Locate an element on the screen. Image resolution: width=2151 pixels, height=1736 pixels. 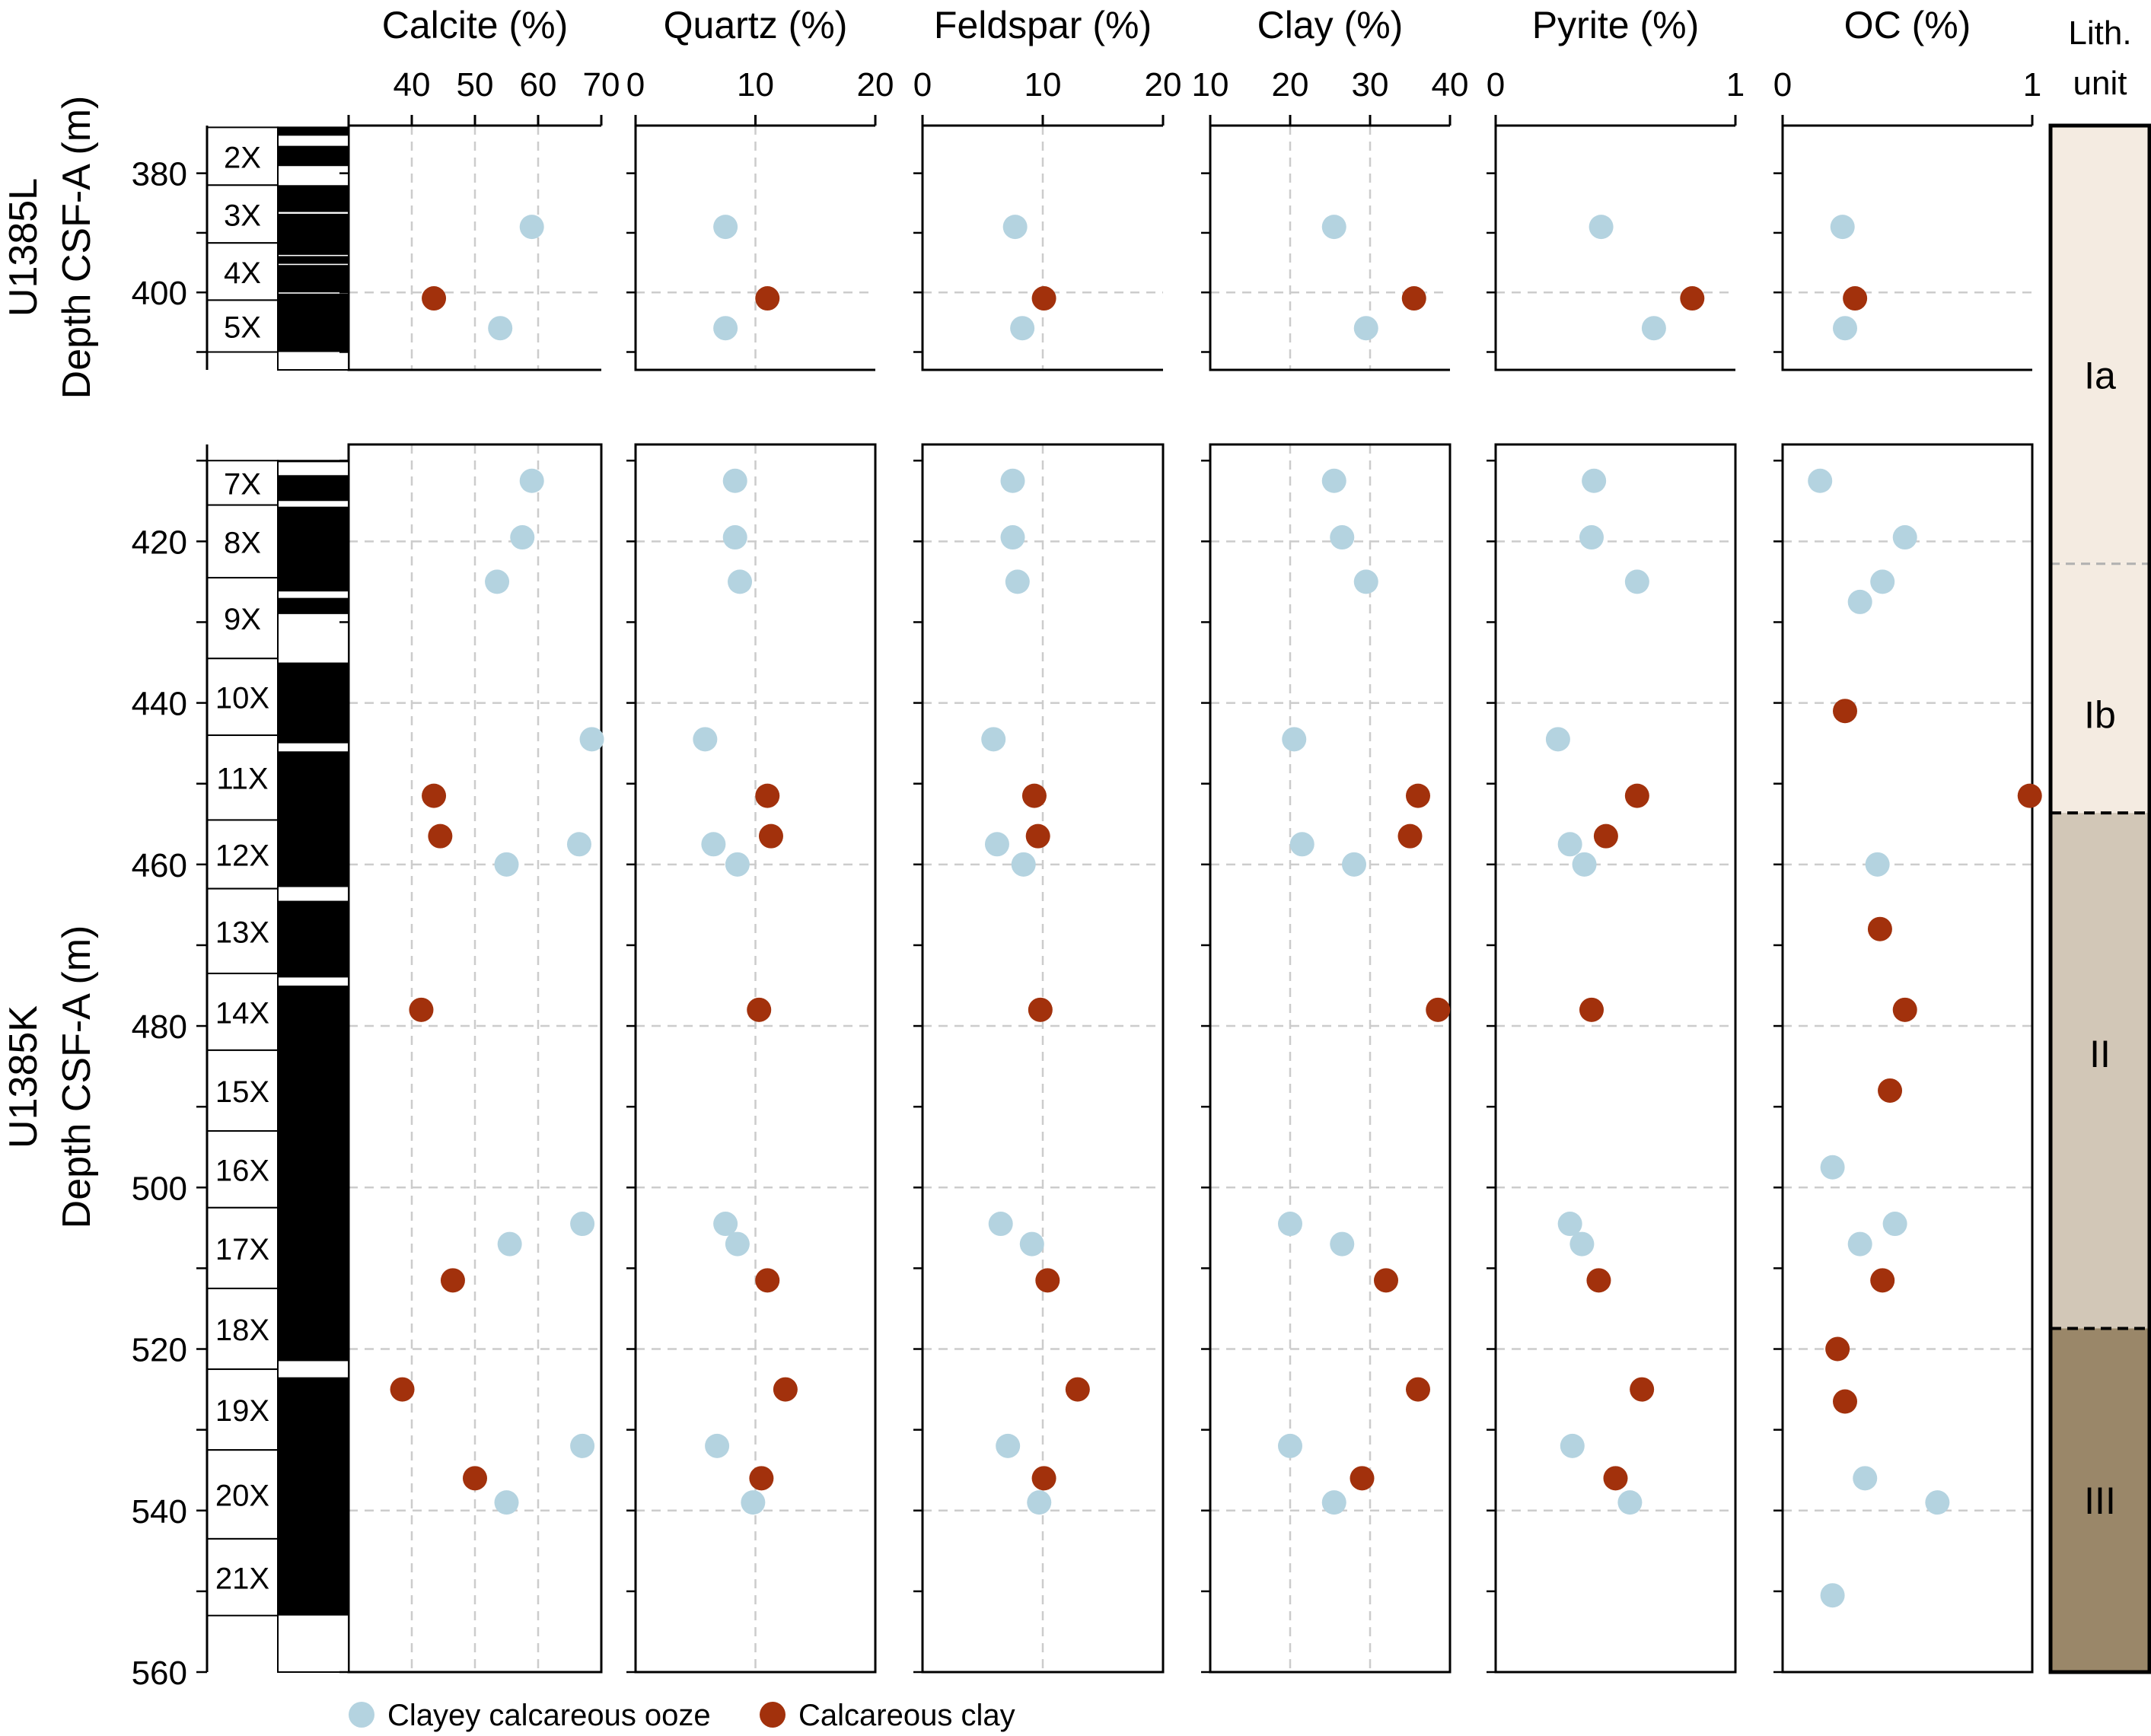
x-tick-label-oc: 0 is located at coordinates (1783, 85).